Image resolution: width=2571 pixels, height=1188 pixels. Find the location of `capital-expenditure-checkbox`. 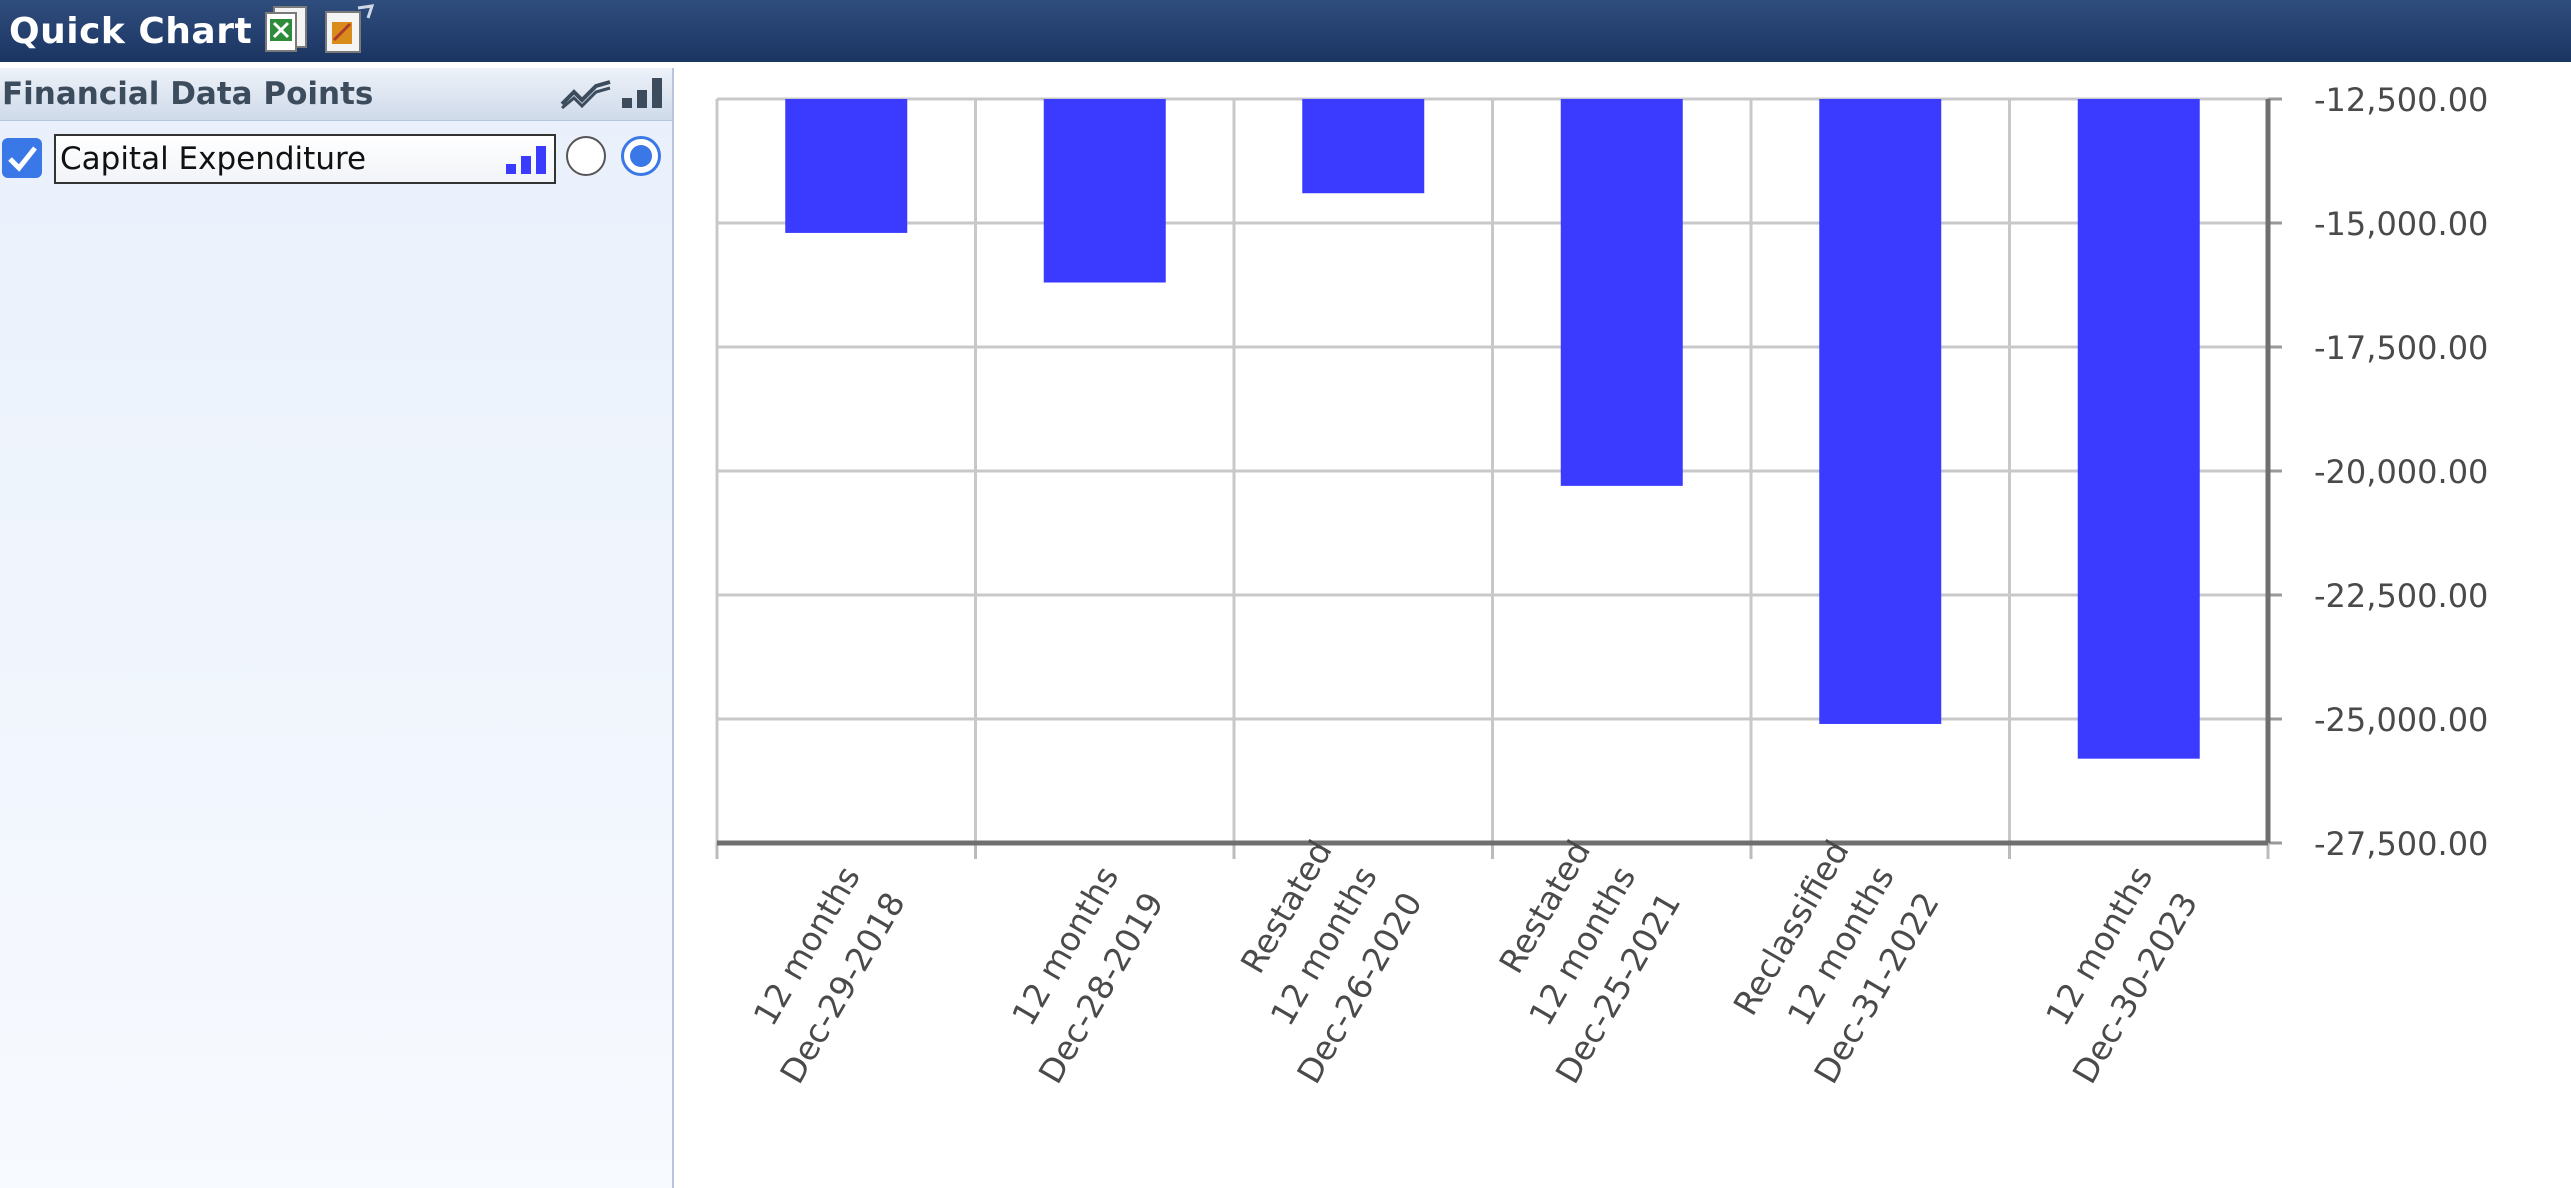

capital-expenditure-checkbox is located at coordinates (22, 158).